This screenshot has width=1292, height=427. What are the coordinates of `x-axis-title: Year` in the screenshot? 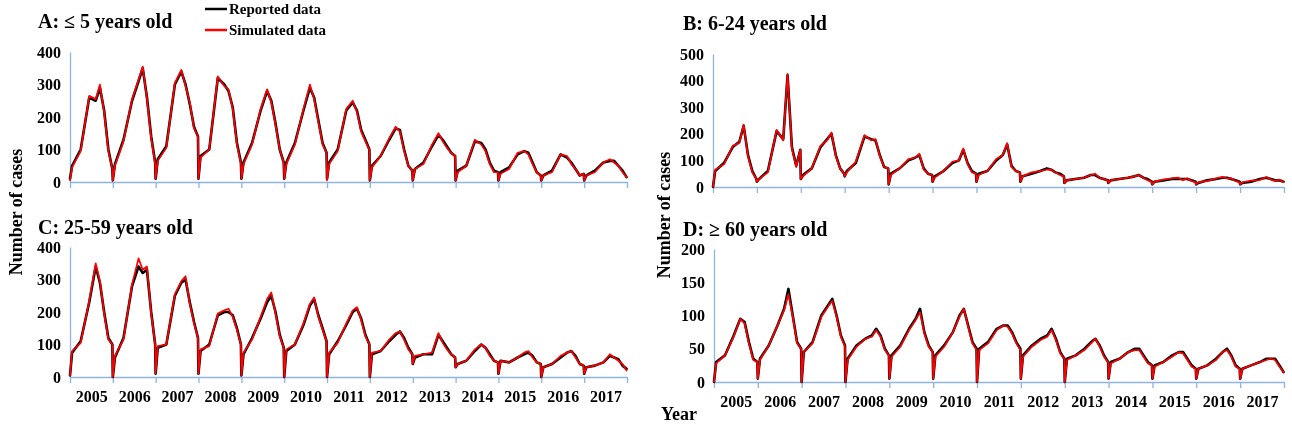 It's located at (679, 414).